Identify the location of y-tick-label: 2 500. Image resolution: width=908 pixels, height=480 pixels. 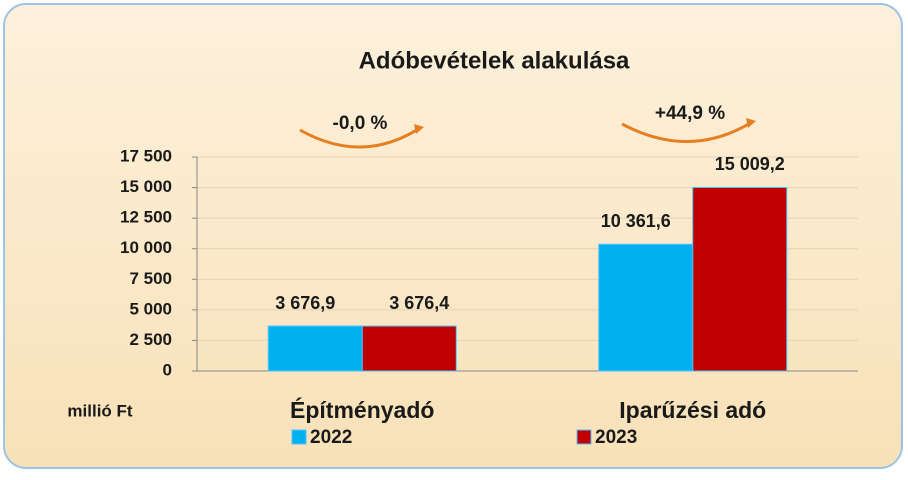
(150, 339).